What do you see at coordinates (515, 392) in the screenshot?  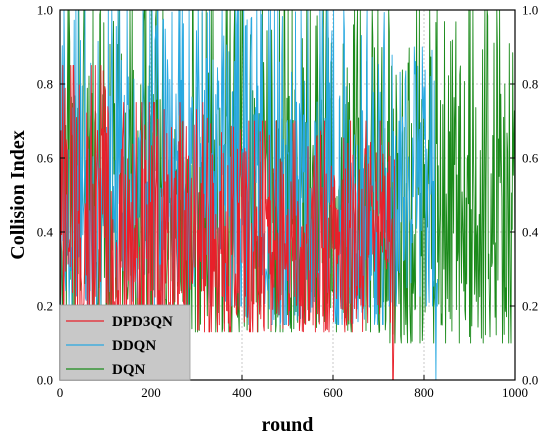 I see `x-tick-label: 1000` at bounding box center [515, 392].